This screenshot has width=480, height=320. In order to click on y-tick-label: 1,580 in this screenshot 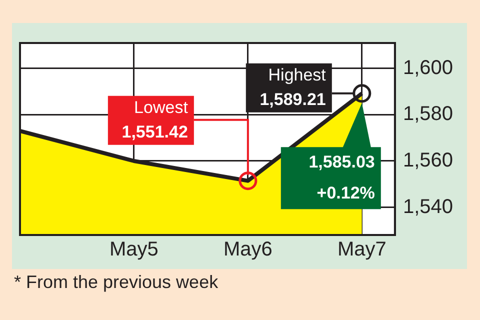, I will do `click(428, 114)`.